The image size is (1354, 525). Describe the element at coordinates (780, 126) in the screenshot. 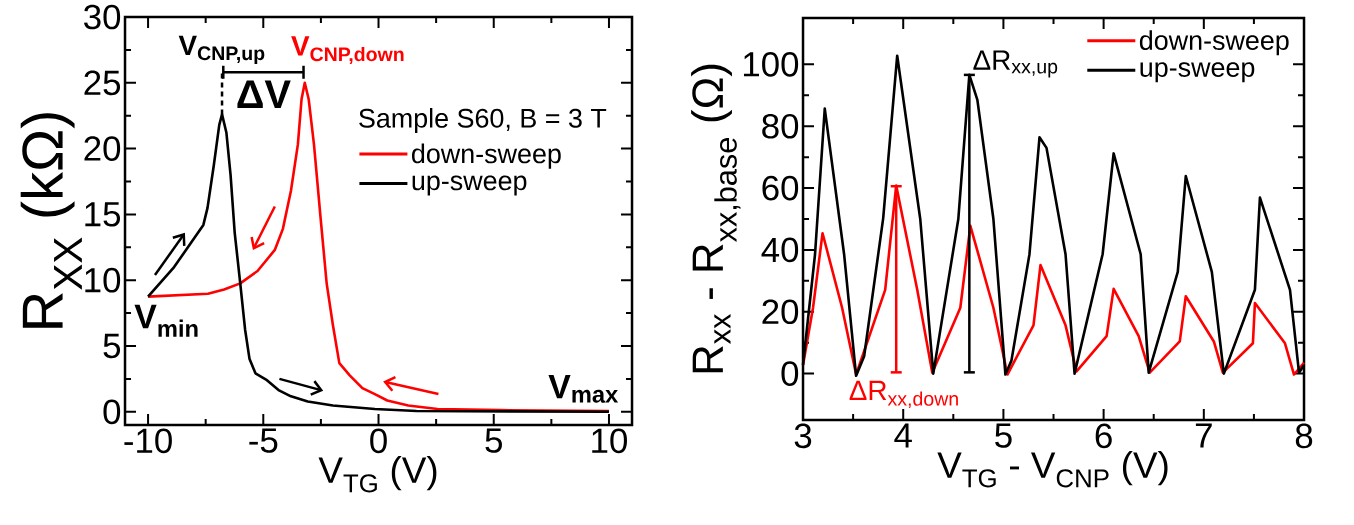

I see `y-tick-label: 80` at that location.